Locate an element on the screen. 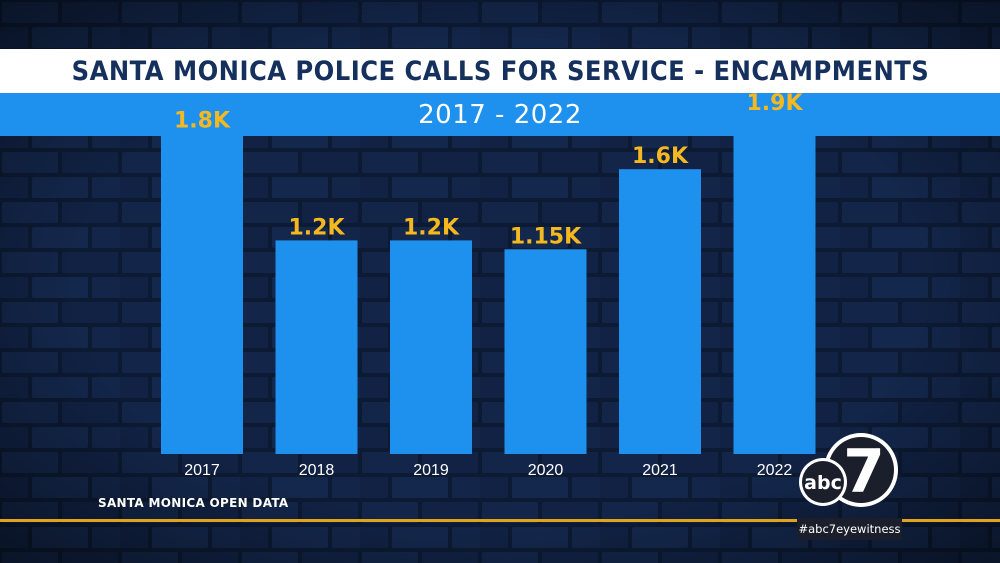 This screenshot has height=563, width=1000. bar-2022 is located at coordinates (774, 285).